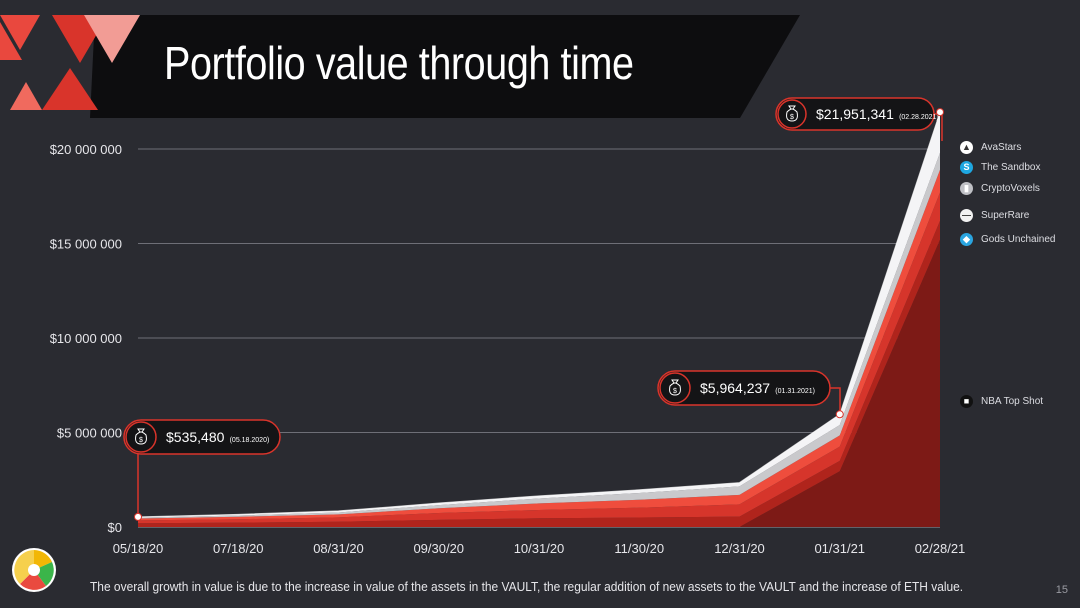  Describe the element at coordinates (1018, 239) in the screenshot. I see `legend-label: Gods Unchained` at that location.